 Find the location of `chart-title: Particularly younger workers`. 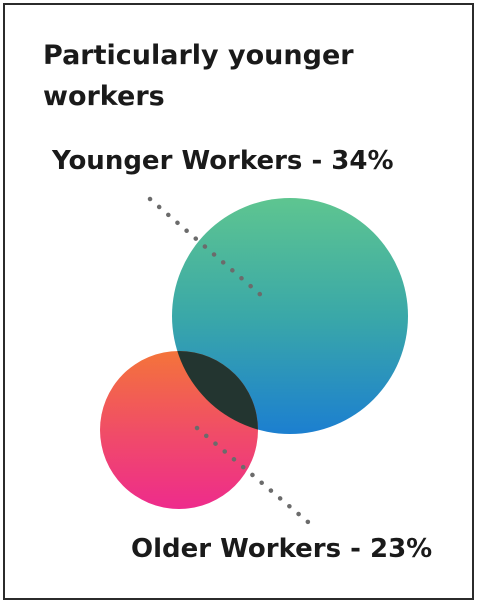

chart-title: Particularly younger workers is located at coordinates (198, 76).